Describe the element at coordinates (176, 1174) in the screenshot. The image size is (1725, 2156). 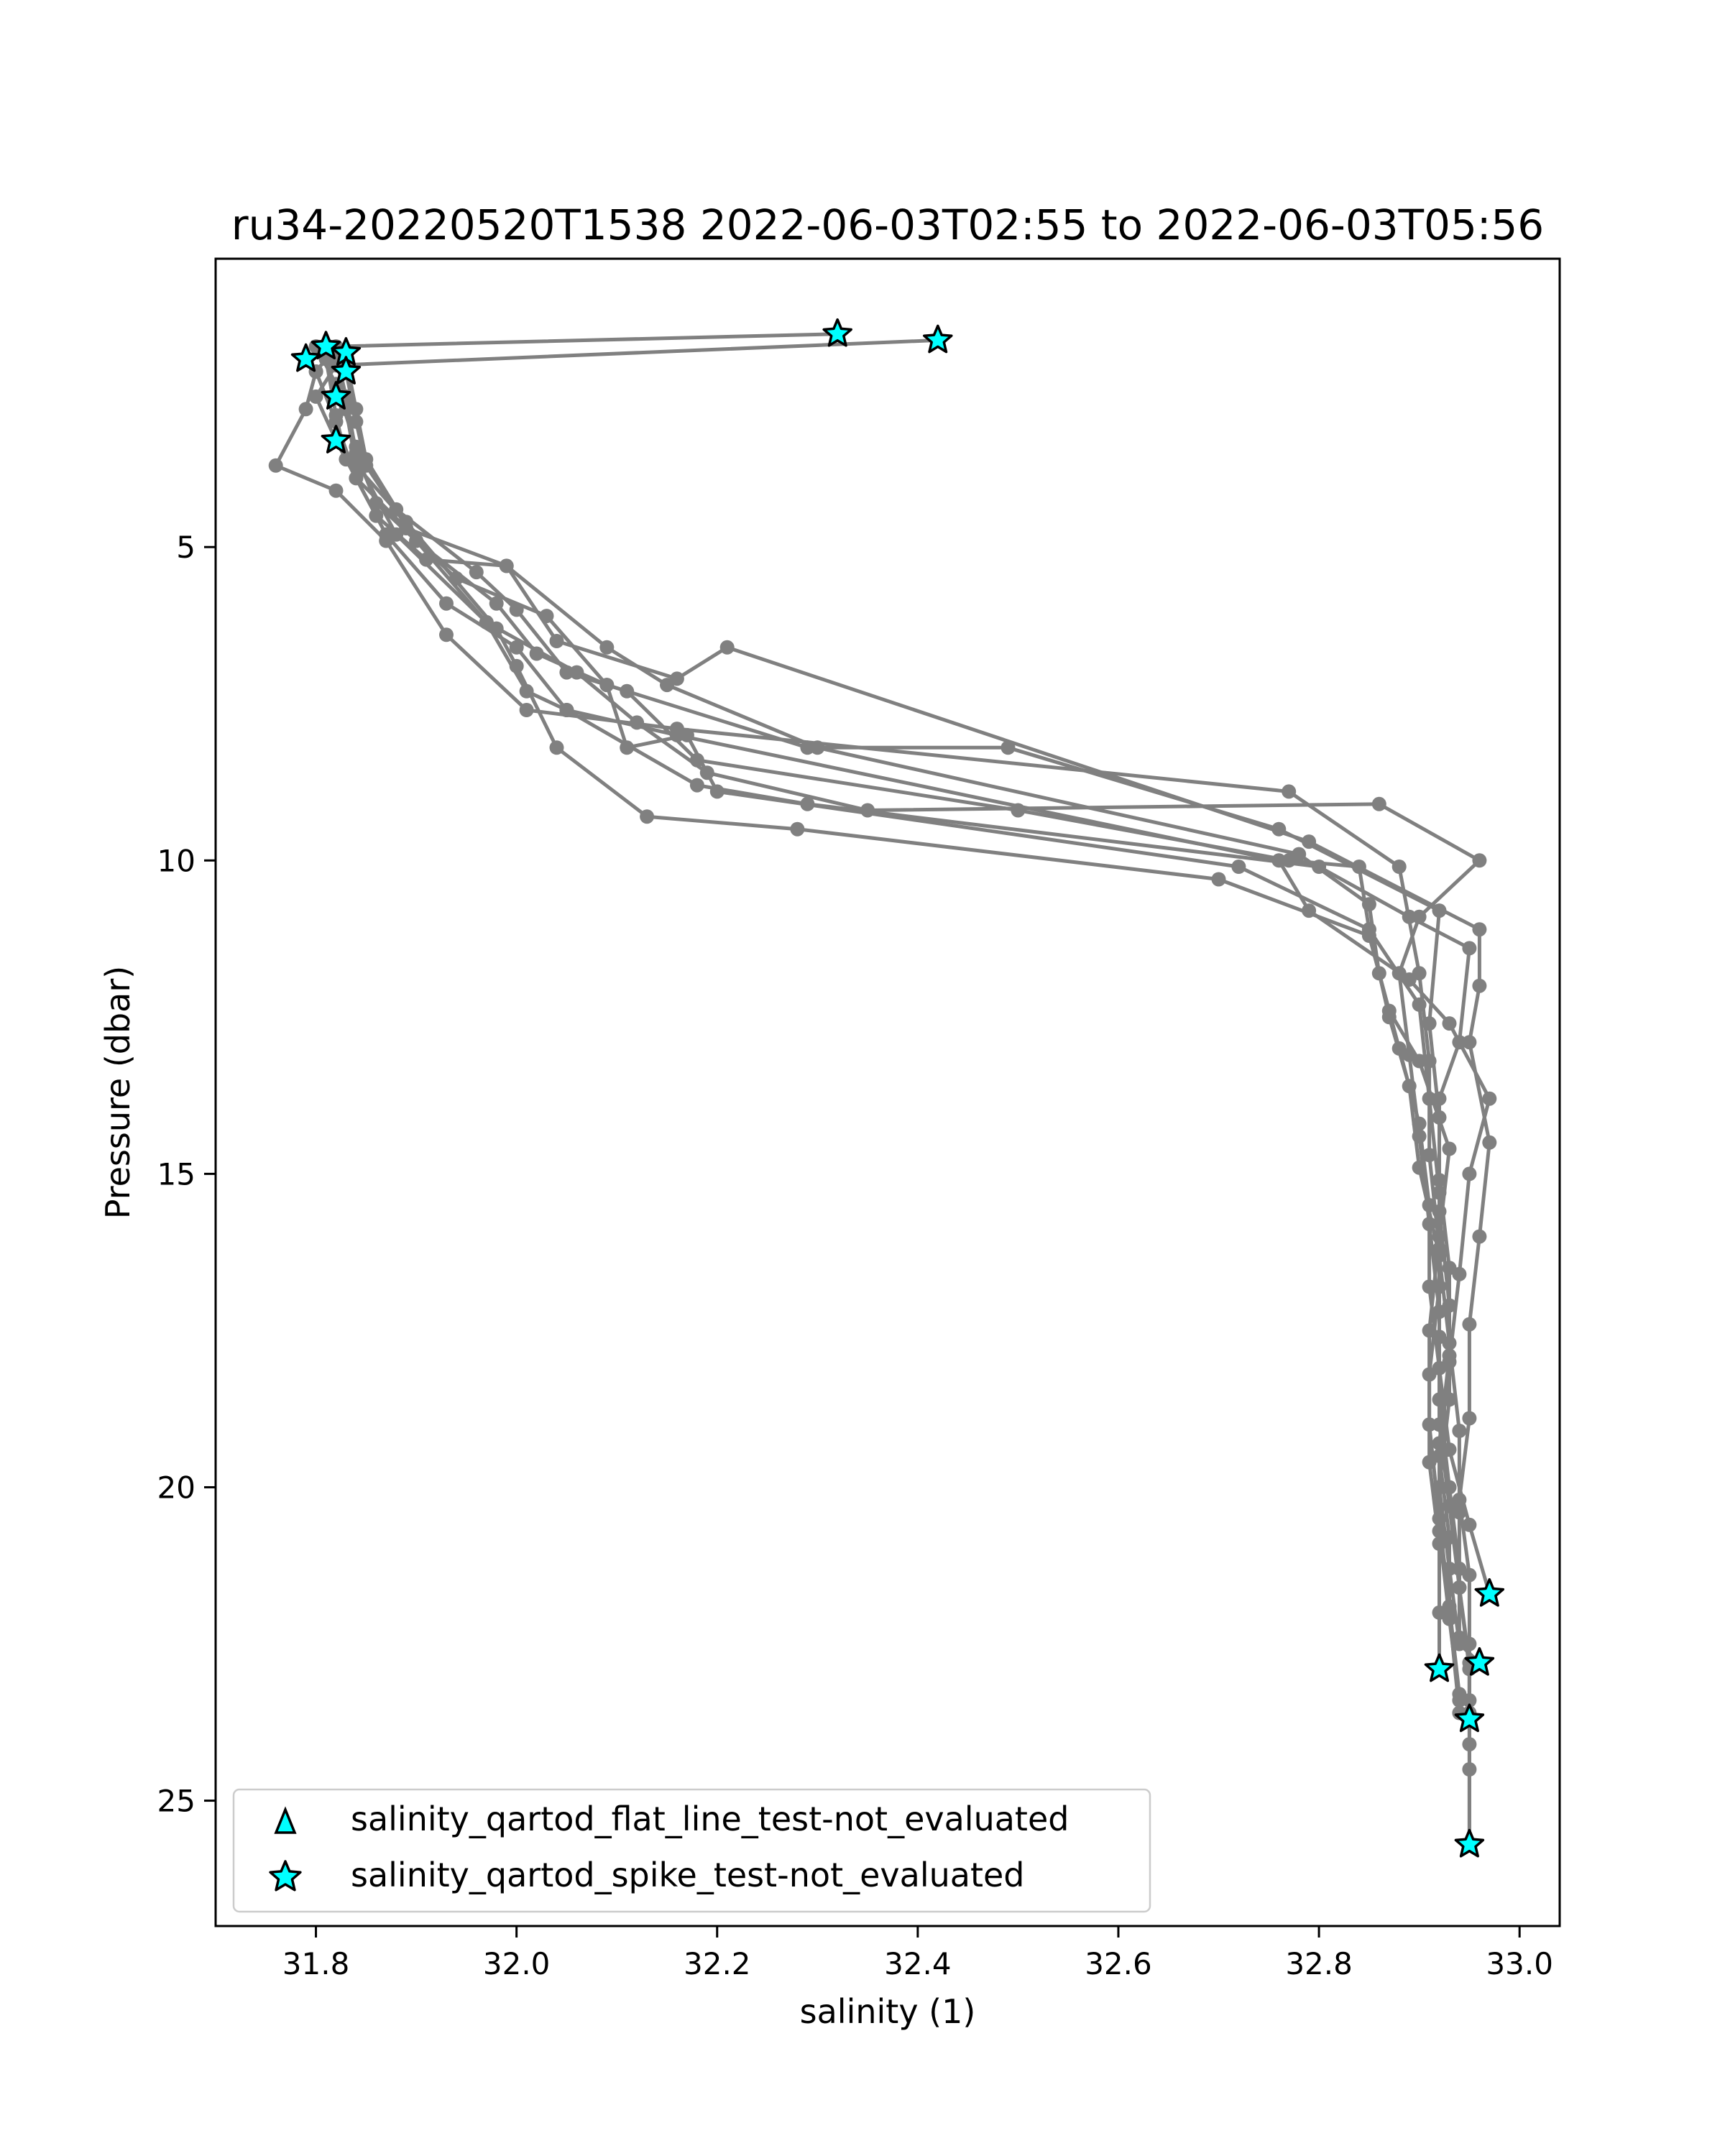
I see `y-tick-label: 15` at that location.